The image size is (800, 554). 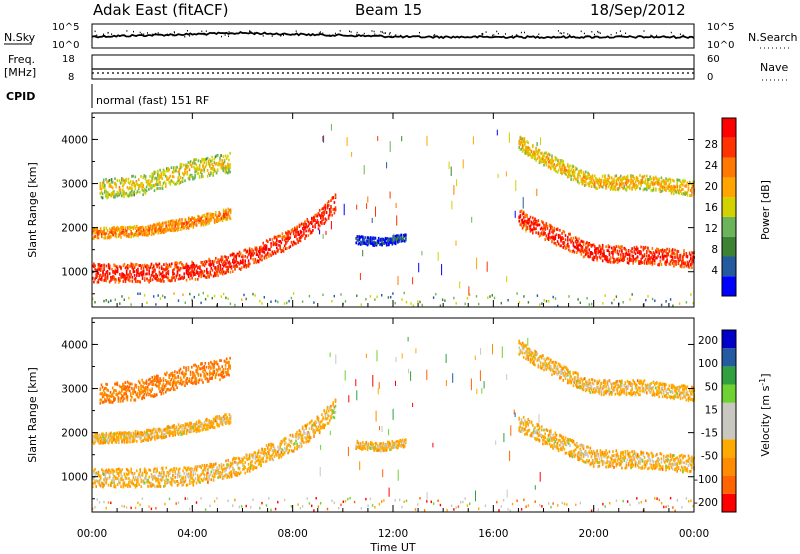 I want to click on station-title: Adak East (fitACF), so click(x=160, y=10).